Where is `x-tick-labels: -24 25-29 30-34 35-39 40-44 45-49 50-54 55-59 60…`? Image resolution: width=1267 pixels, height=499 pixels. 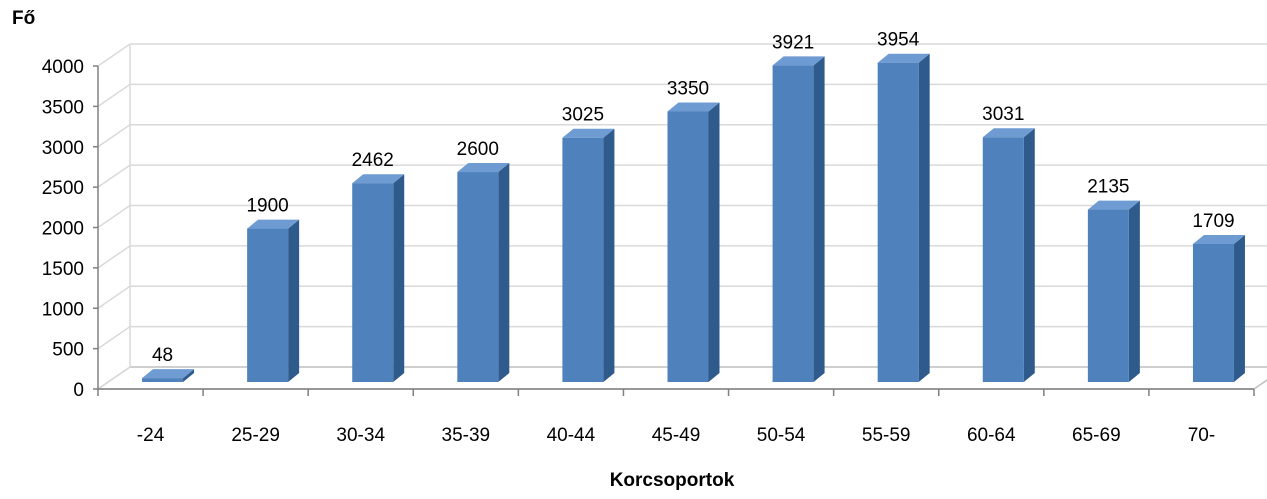 x-tick-labels: -24 25-29 30-34 35-39 40-44 45-49 50-54 55-59 60… is located at coordinates (676, 435).